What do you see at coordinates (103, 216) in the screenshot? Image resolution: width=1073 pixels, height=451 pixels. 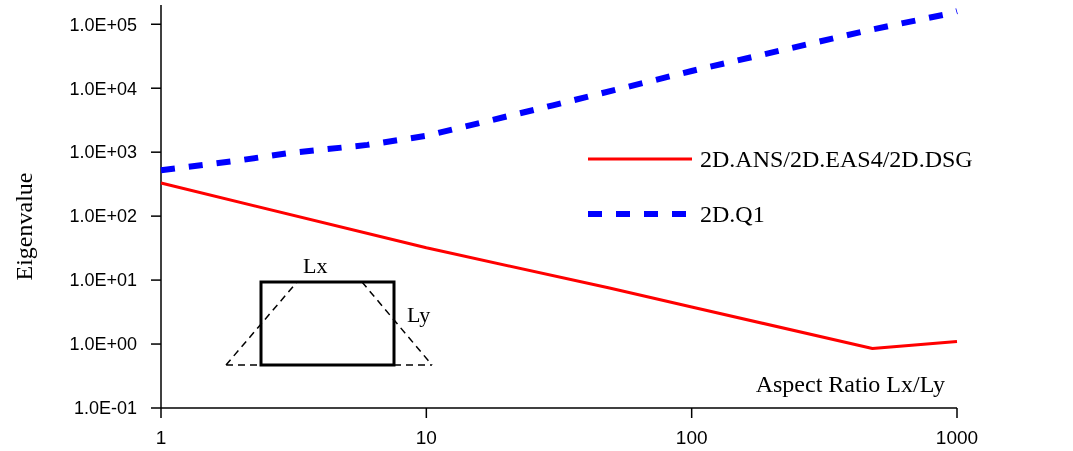 I see `y-tick-label: 1.0E+02` at bounding box center [103, 216].